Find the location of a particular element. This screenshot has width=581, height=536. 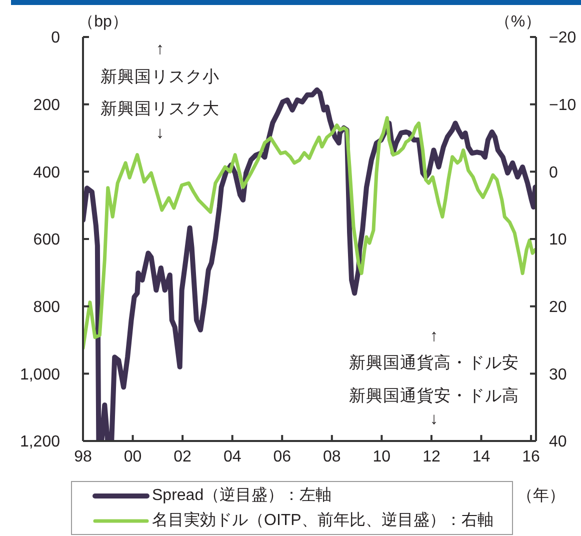

x-tick-label: 12 is located at coordinates (431, 457).